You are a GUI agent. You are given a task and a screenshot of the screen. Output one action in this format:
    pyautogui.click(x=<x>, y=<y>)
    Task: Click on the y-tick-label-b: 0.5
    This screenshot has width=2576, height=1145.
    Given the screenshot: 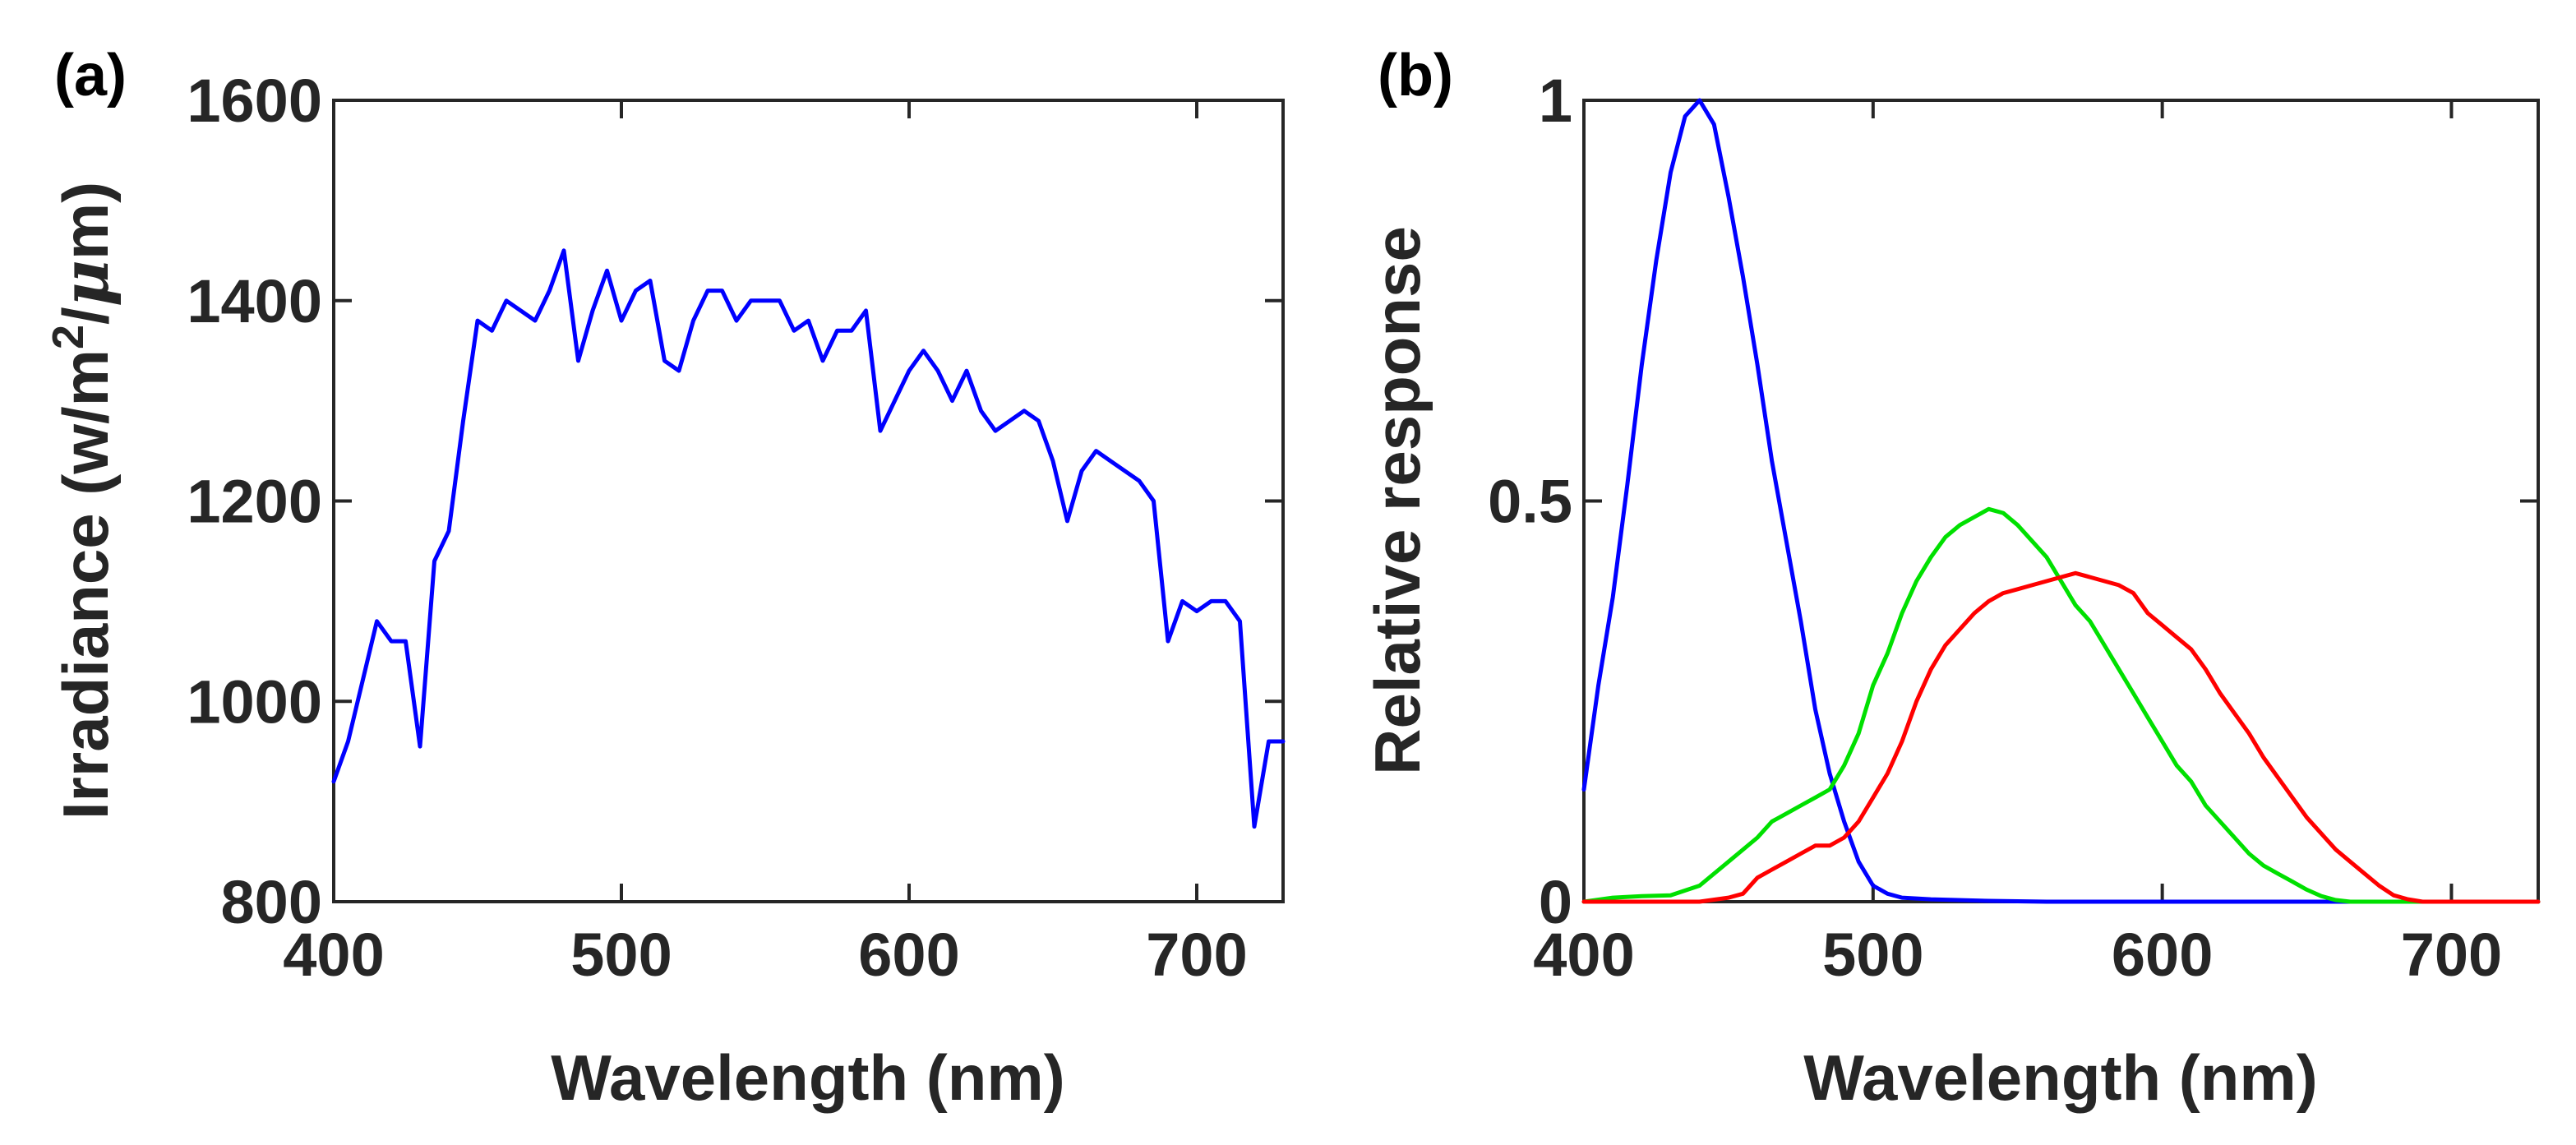 What is the action you would take?
    pyautogui.click(x=1530, y=502)
    